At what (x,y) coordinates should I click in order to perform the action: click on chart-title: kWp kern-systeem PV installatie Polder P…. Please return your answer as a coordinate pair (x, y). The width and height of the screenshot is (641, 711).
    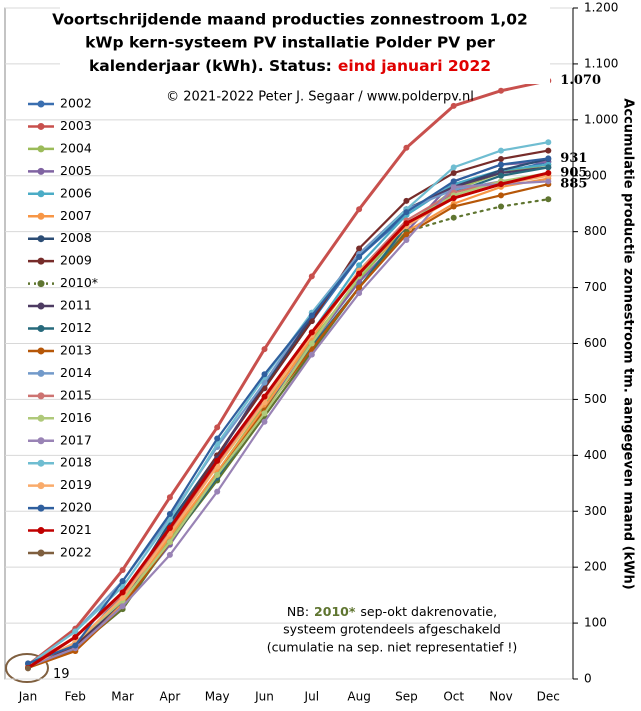
    Looking at the image, I should click on (290, 43).